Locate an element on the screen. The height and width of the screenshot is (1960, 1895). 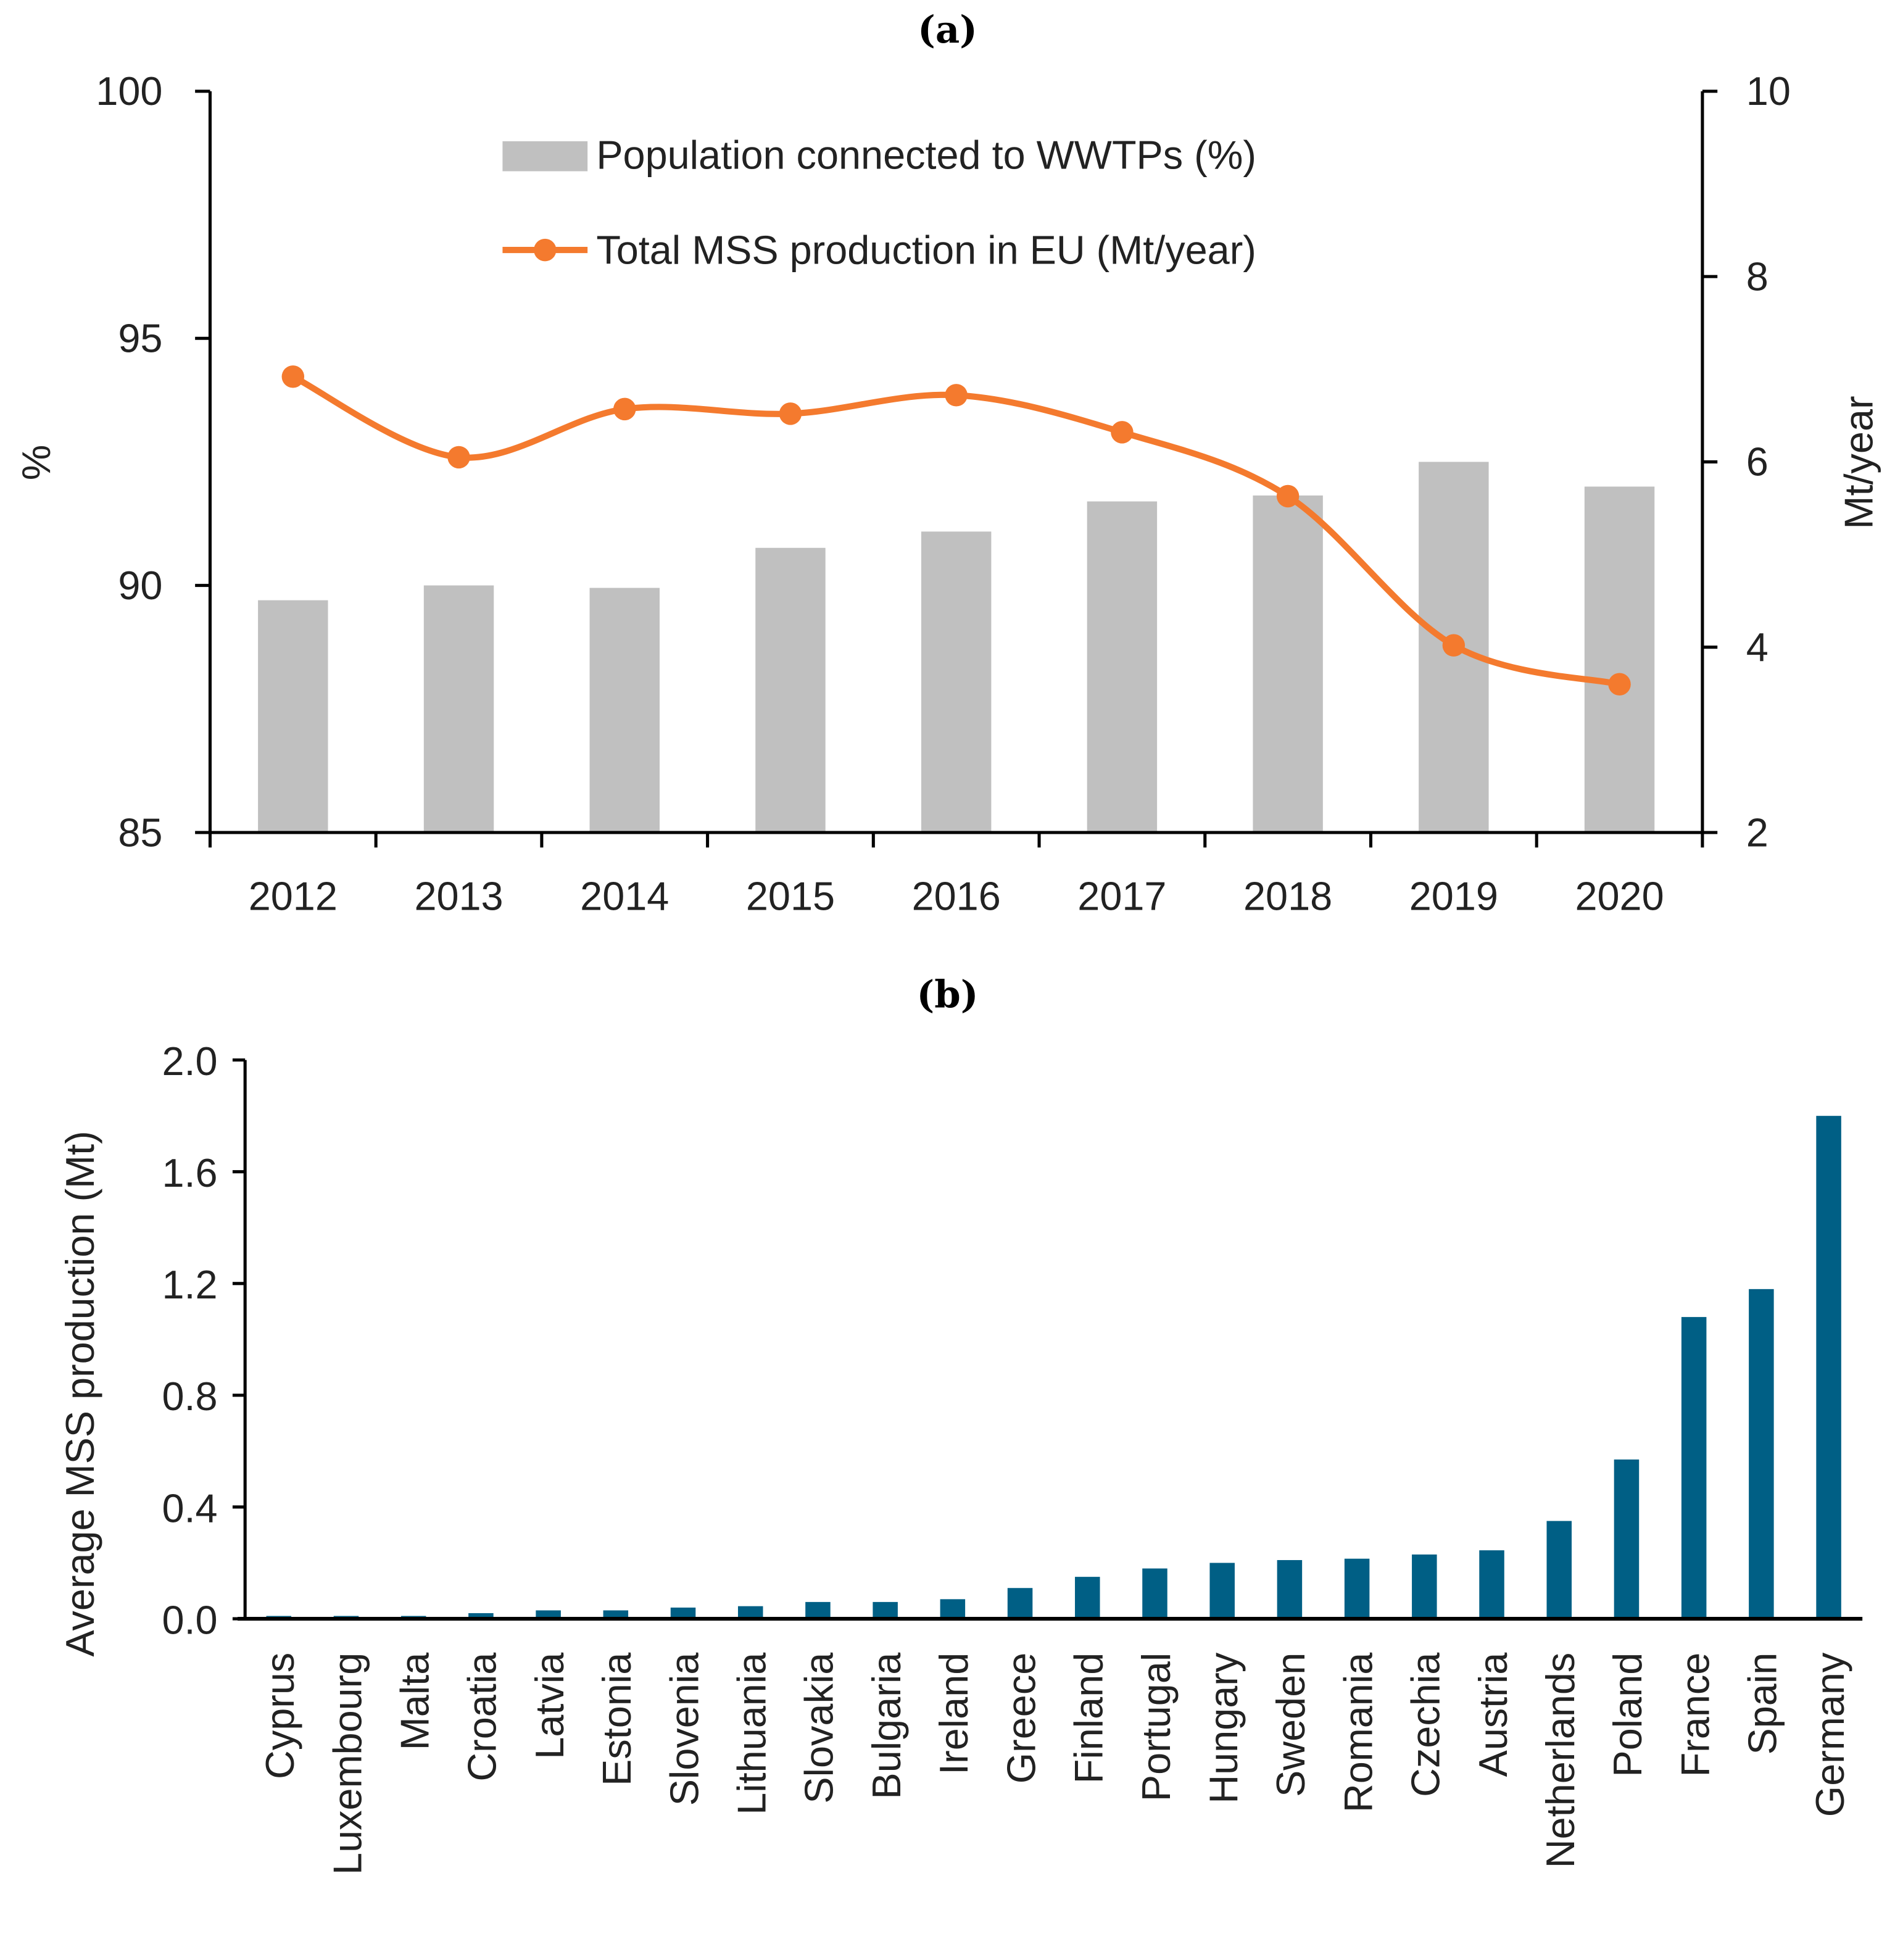
bar-2014 is located at coordinates (624, 710).